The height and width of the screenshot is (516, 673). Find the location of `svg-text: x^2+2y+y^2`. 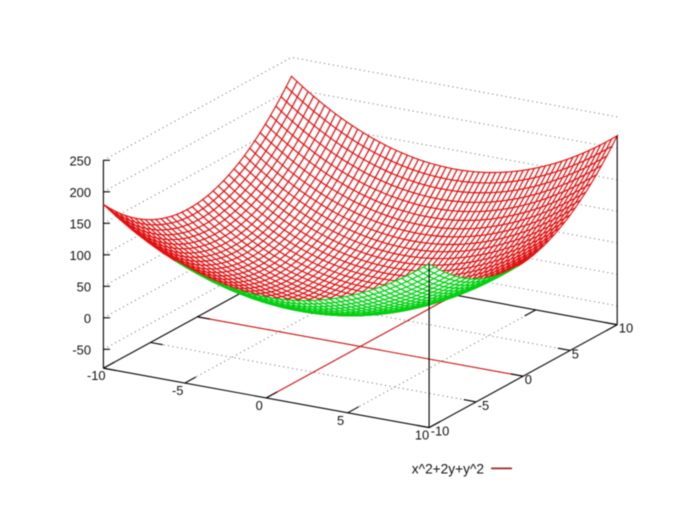

svg-text: x^2+2y+y^2 is located at coordinates (448, 469).